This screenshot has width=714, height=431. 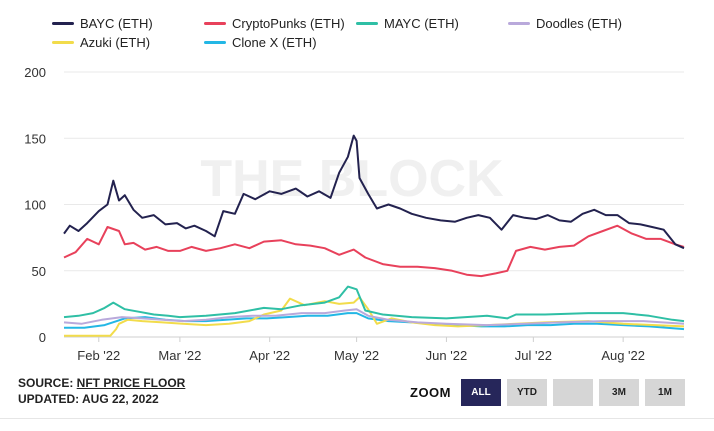 I want to click on legend-label: Azuki (ETH), so click(x=115, y=42).